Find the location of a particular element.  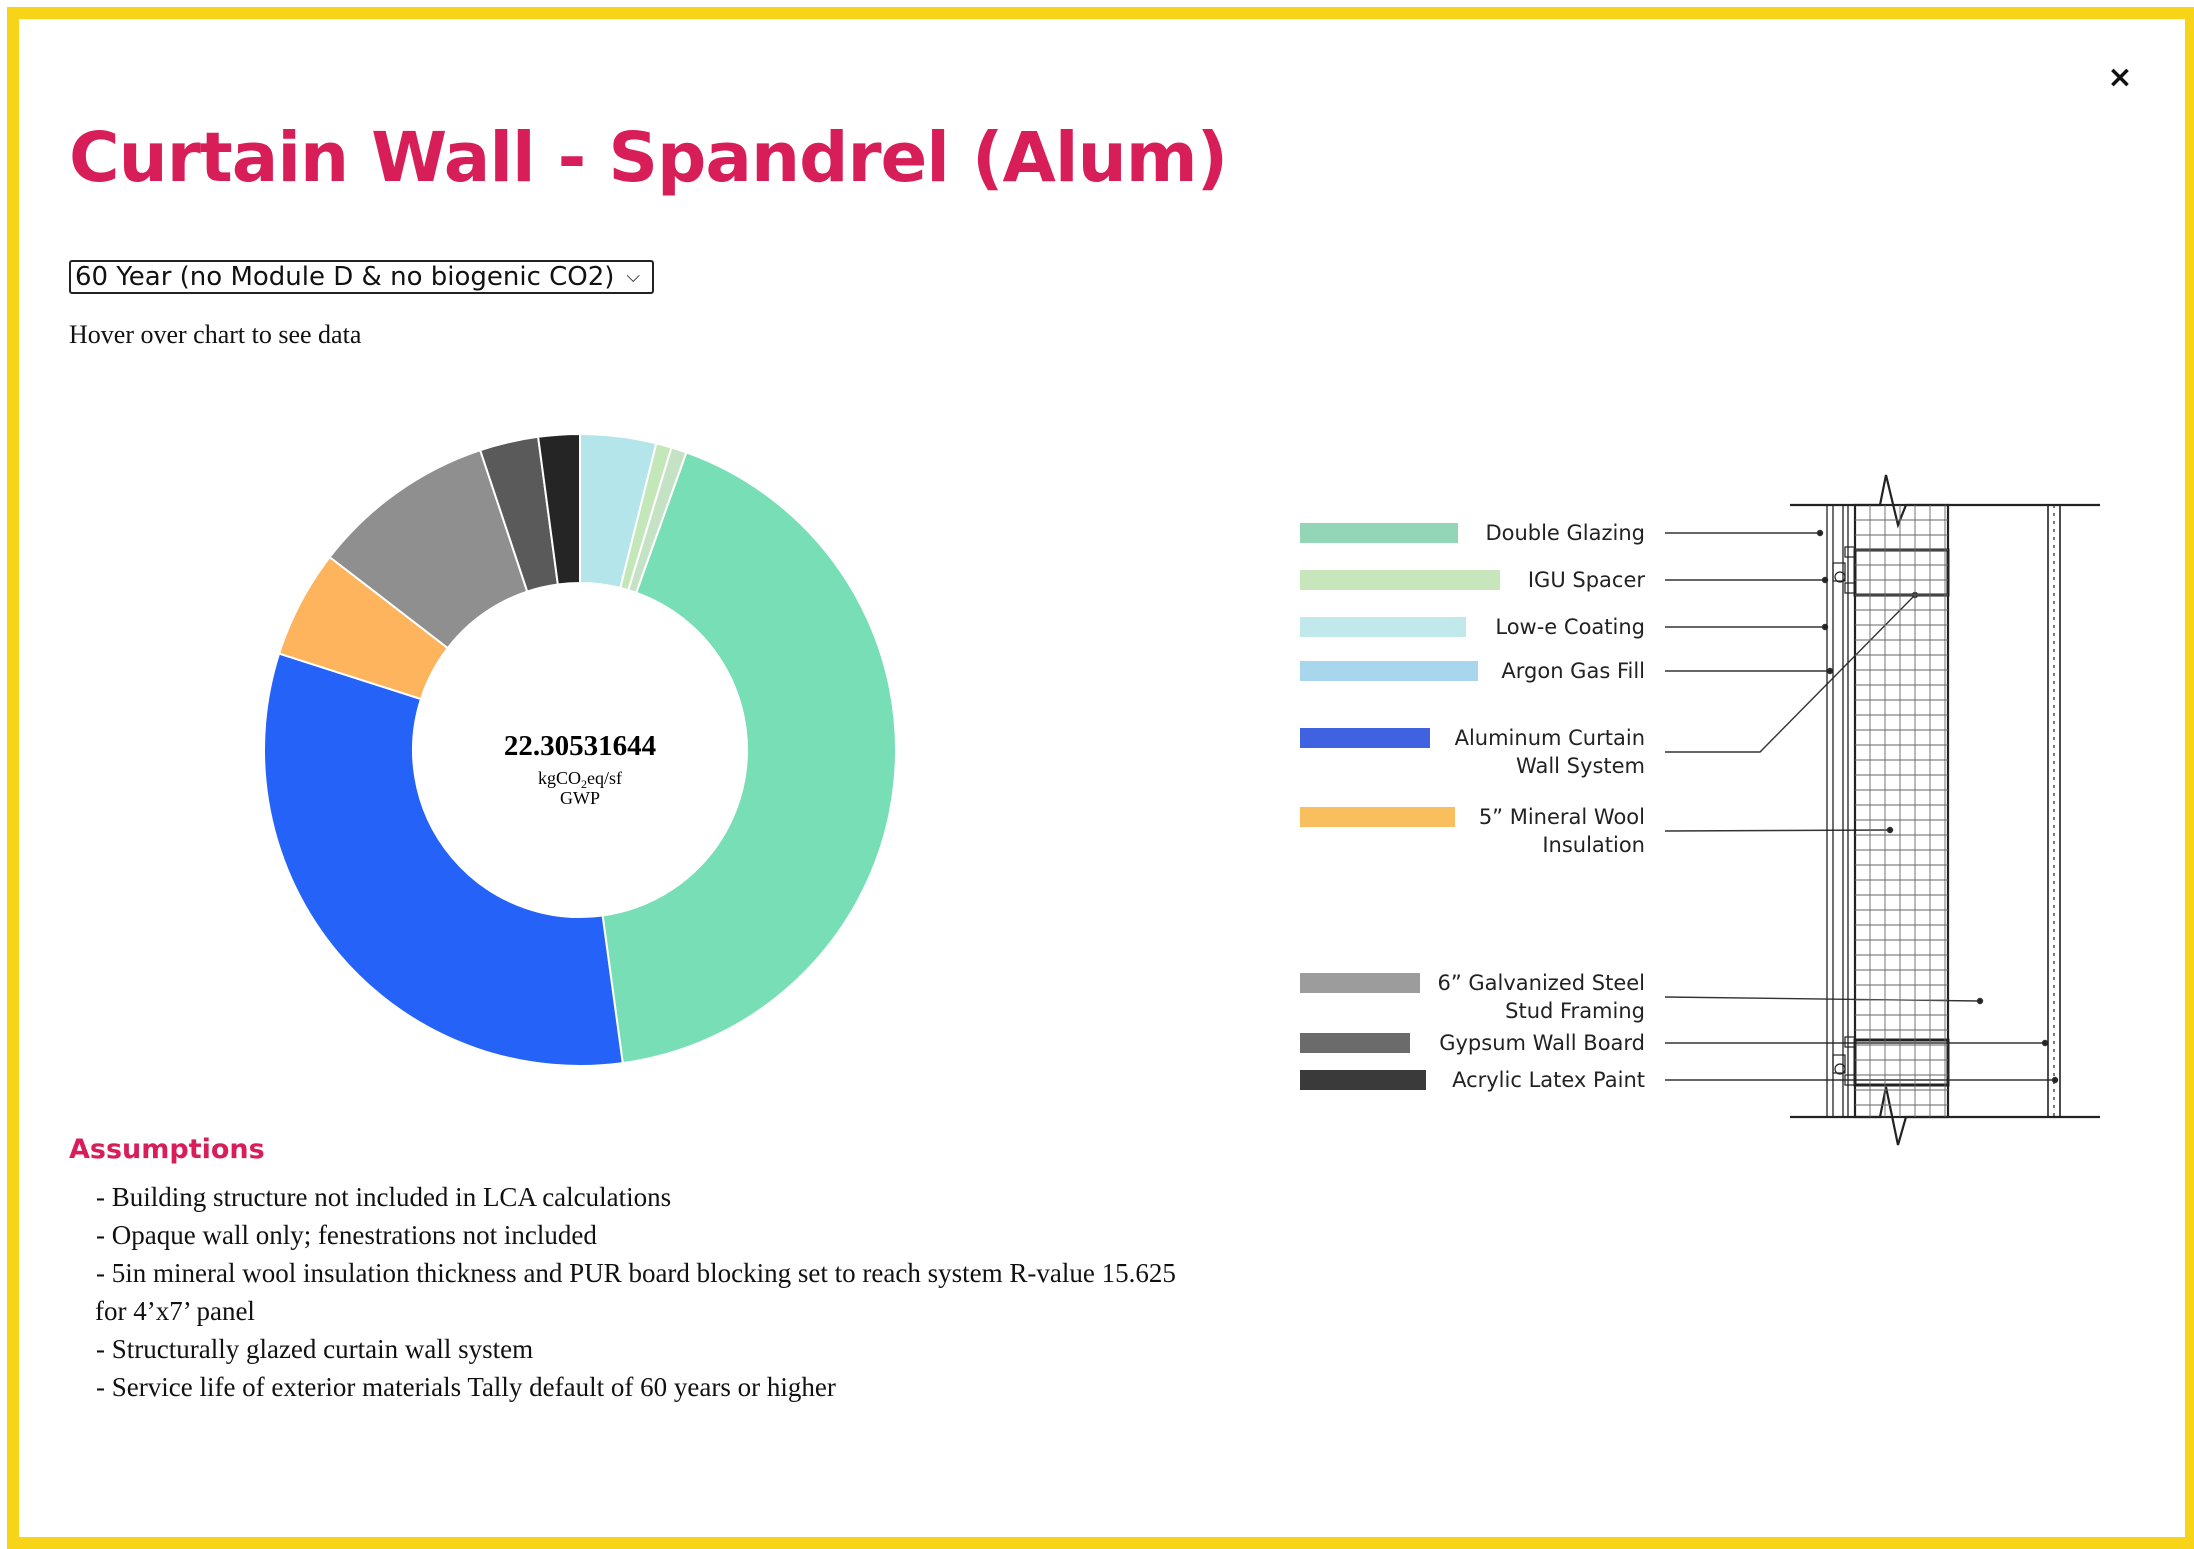

legend-label: Double Glazing is located at coordinates (1565, 533).